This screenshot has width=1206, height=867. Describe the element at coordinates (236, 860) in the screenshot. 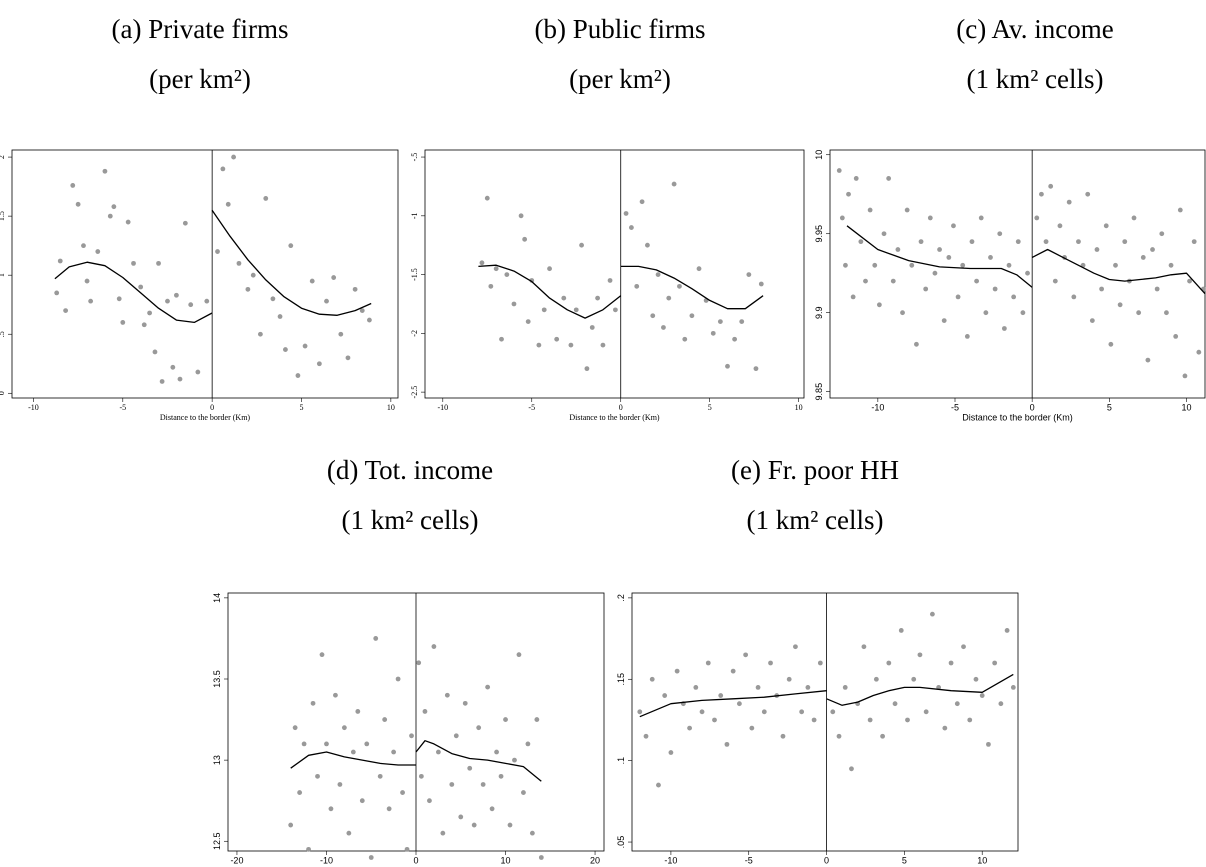

I see `x-tick-label: -20` at that location.